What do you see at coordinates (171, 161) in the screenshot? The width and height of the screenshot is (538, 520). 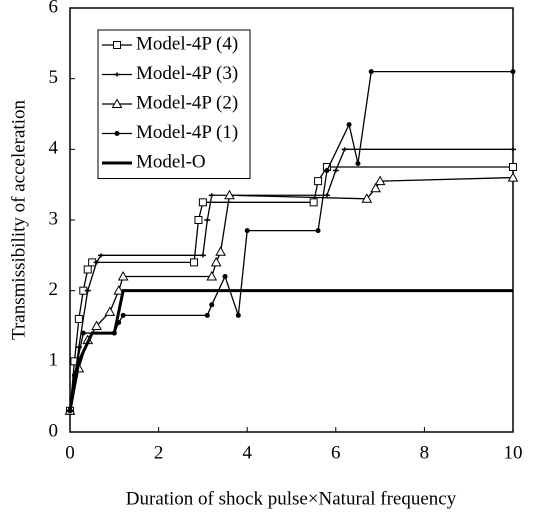 I see `legend-label: Model-O` at bounding box center [171, 161].